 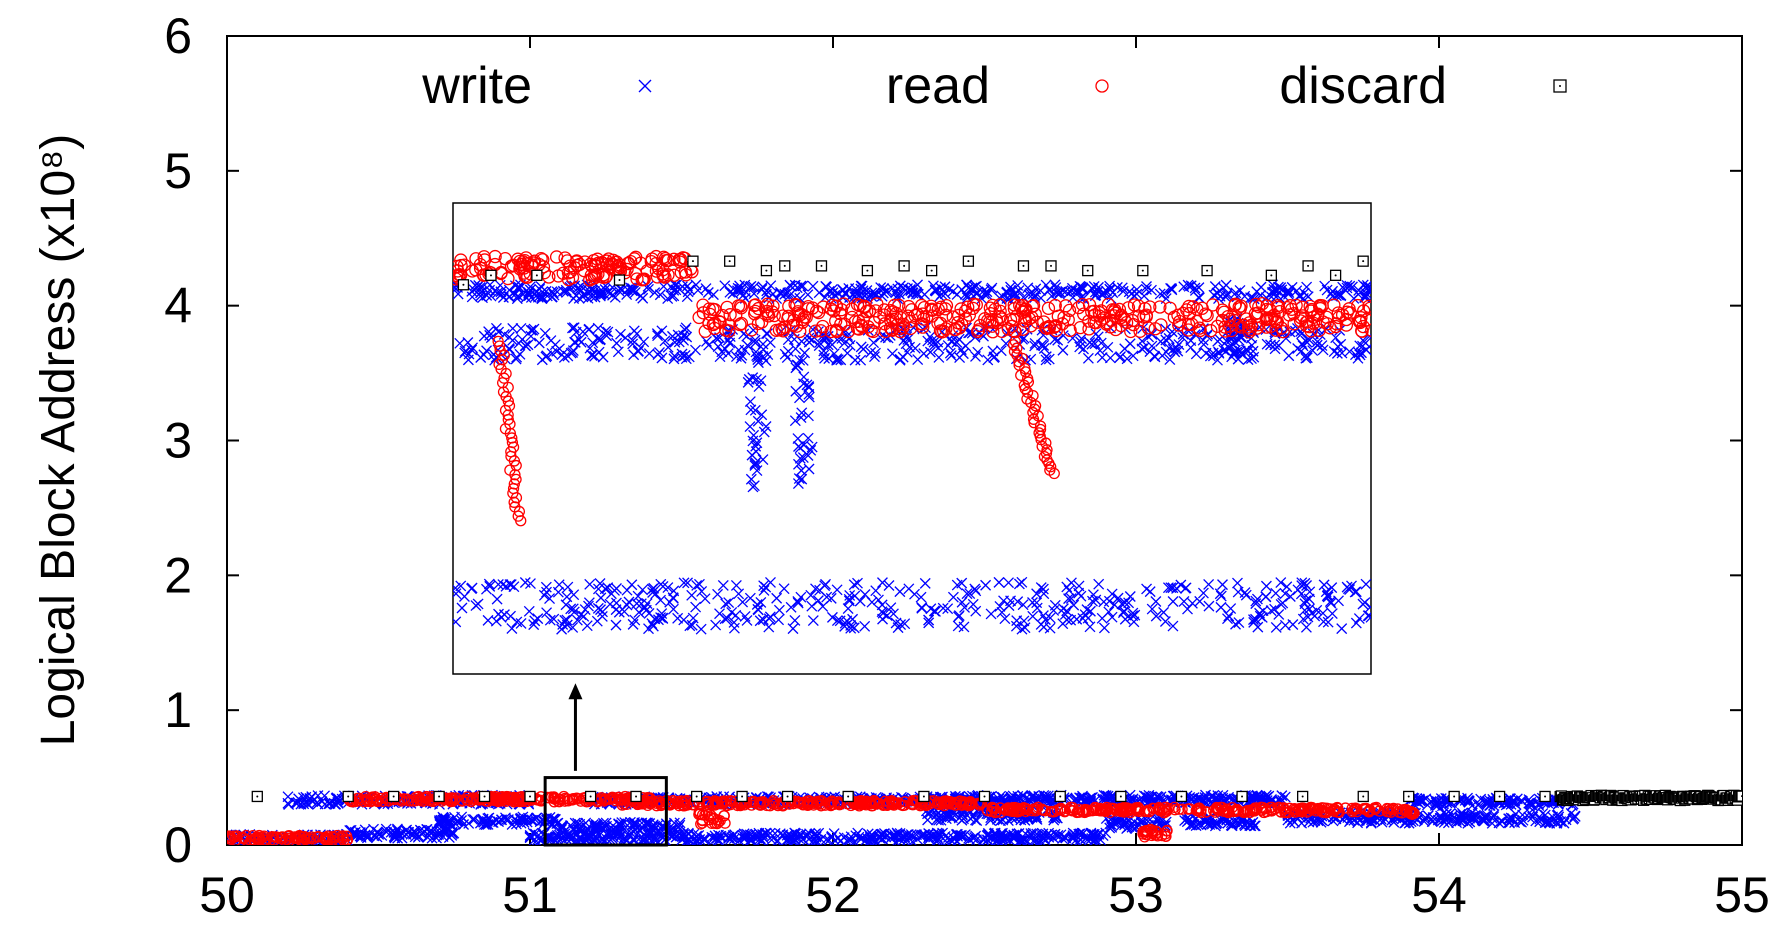 What do you see at coordinates (58, 440) in the screenshot?
I see `y-axis-title: Logical Block Address (x10⁸)` at bounding box center [58, 440].